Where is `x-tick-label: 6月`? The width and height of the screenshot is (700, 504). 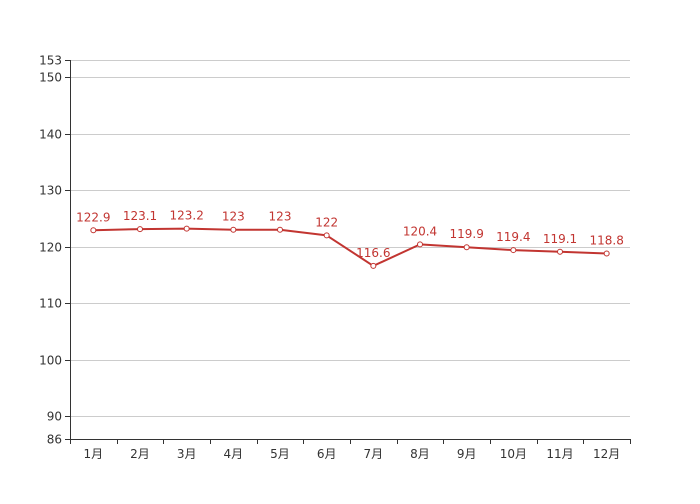 x-tick-label: 6月 is located at coordinates (327, 454).